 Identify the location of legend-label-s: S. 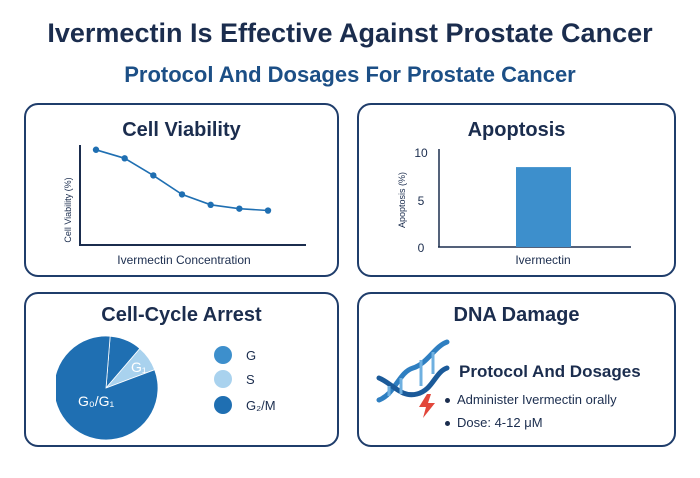
(250, 379).